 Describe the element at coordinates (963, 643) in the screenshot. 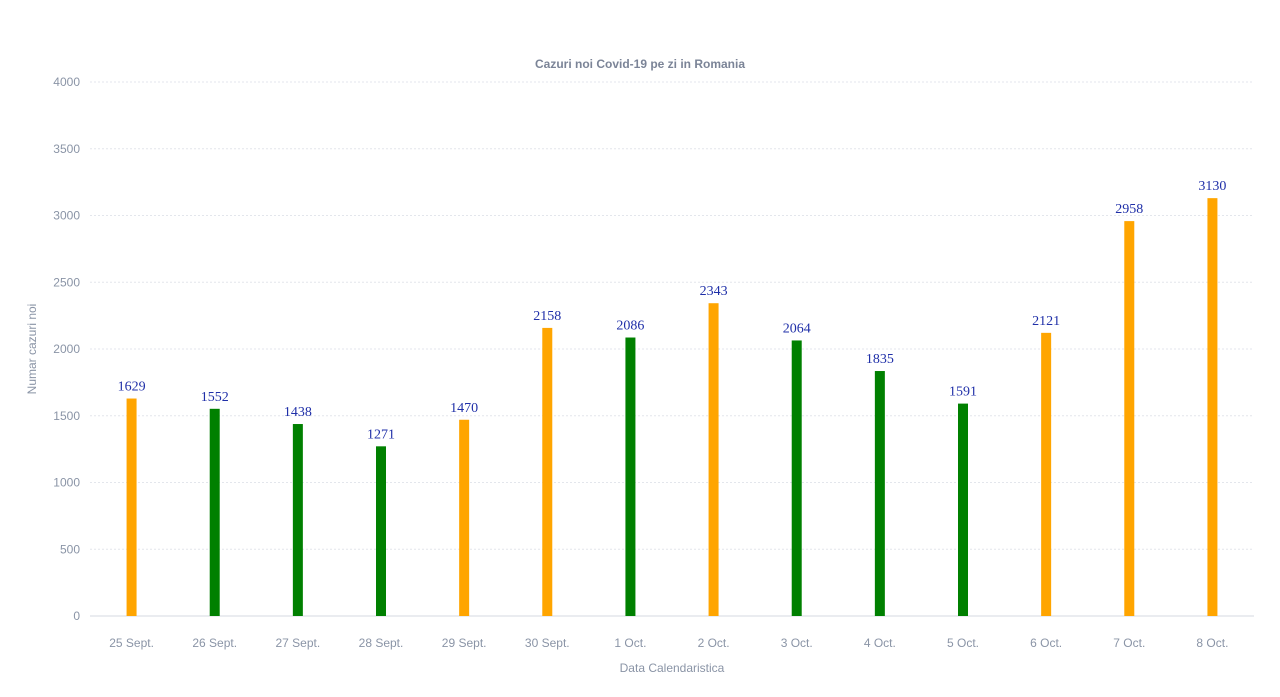

I see `x-tick-label: 5 Oct.` at that location.